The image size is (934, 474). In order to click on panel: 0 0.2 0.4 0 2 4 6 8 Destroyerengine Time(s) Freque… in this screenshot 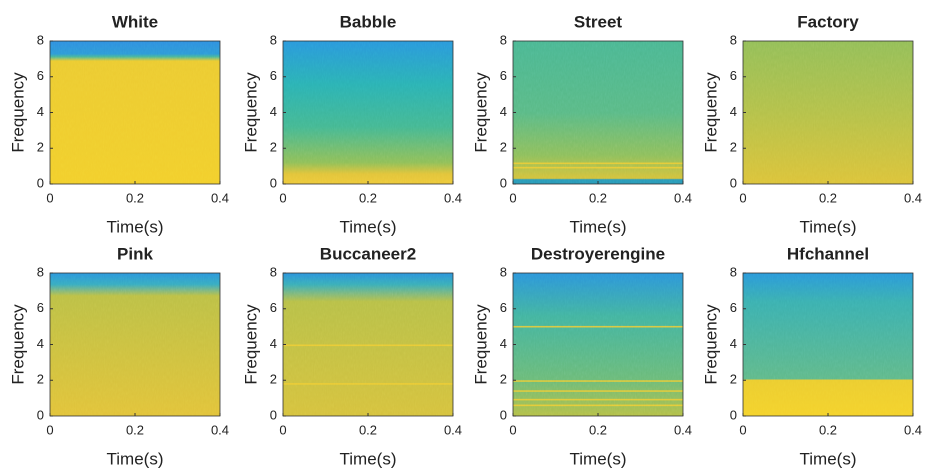, I will do `click(581, 356)`.